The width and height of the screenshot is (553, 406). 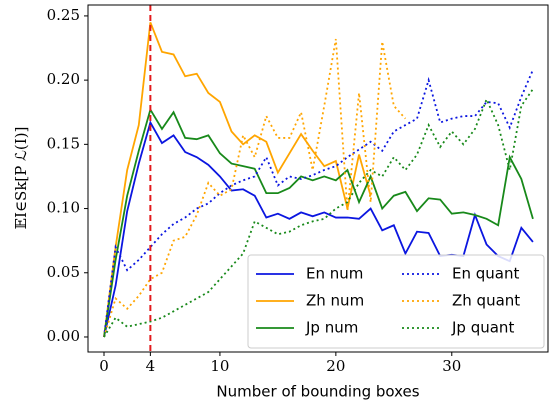 I want to click on x-tick-label: 4, so click(x=151, y=366).